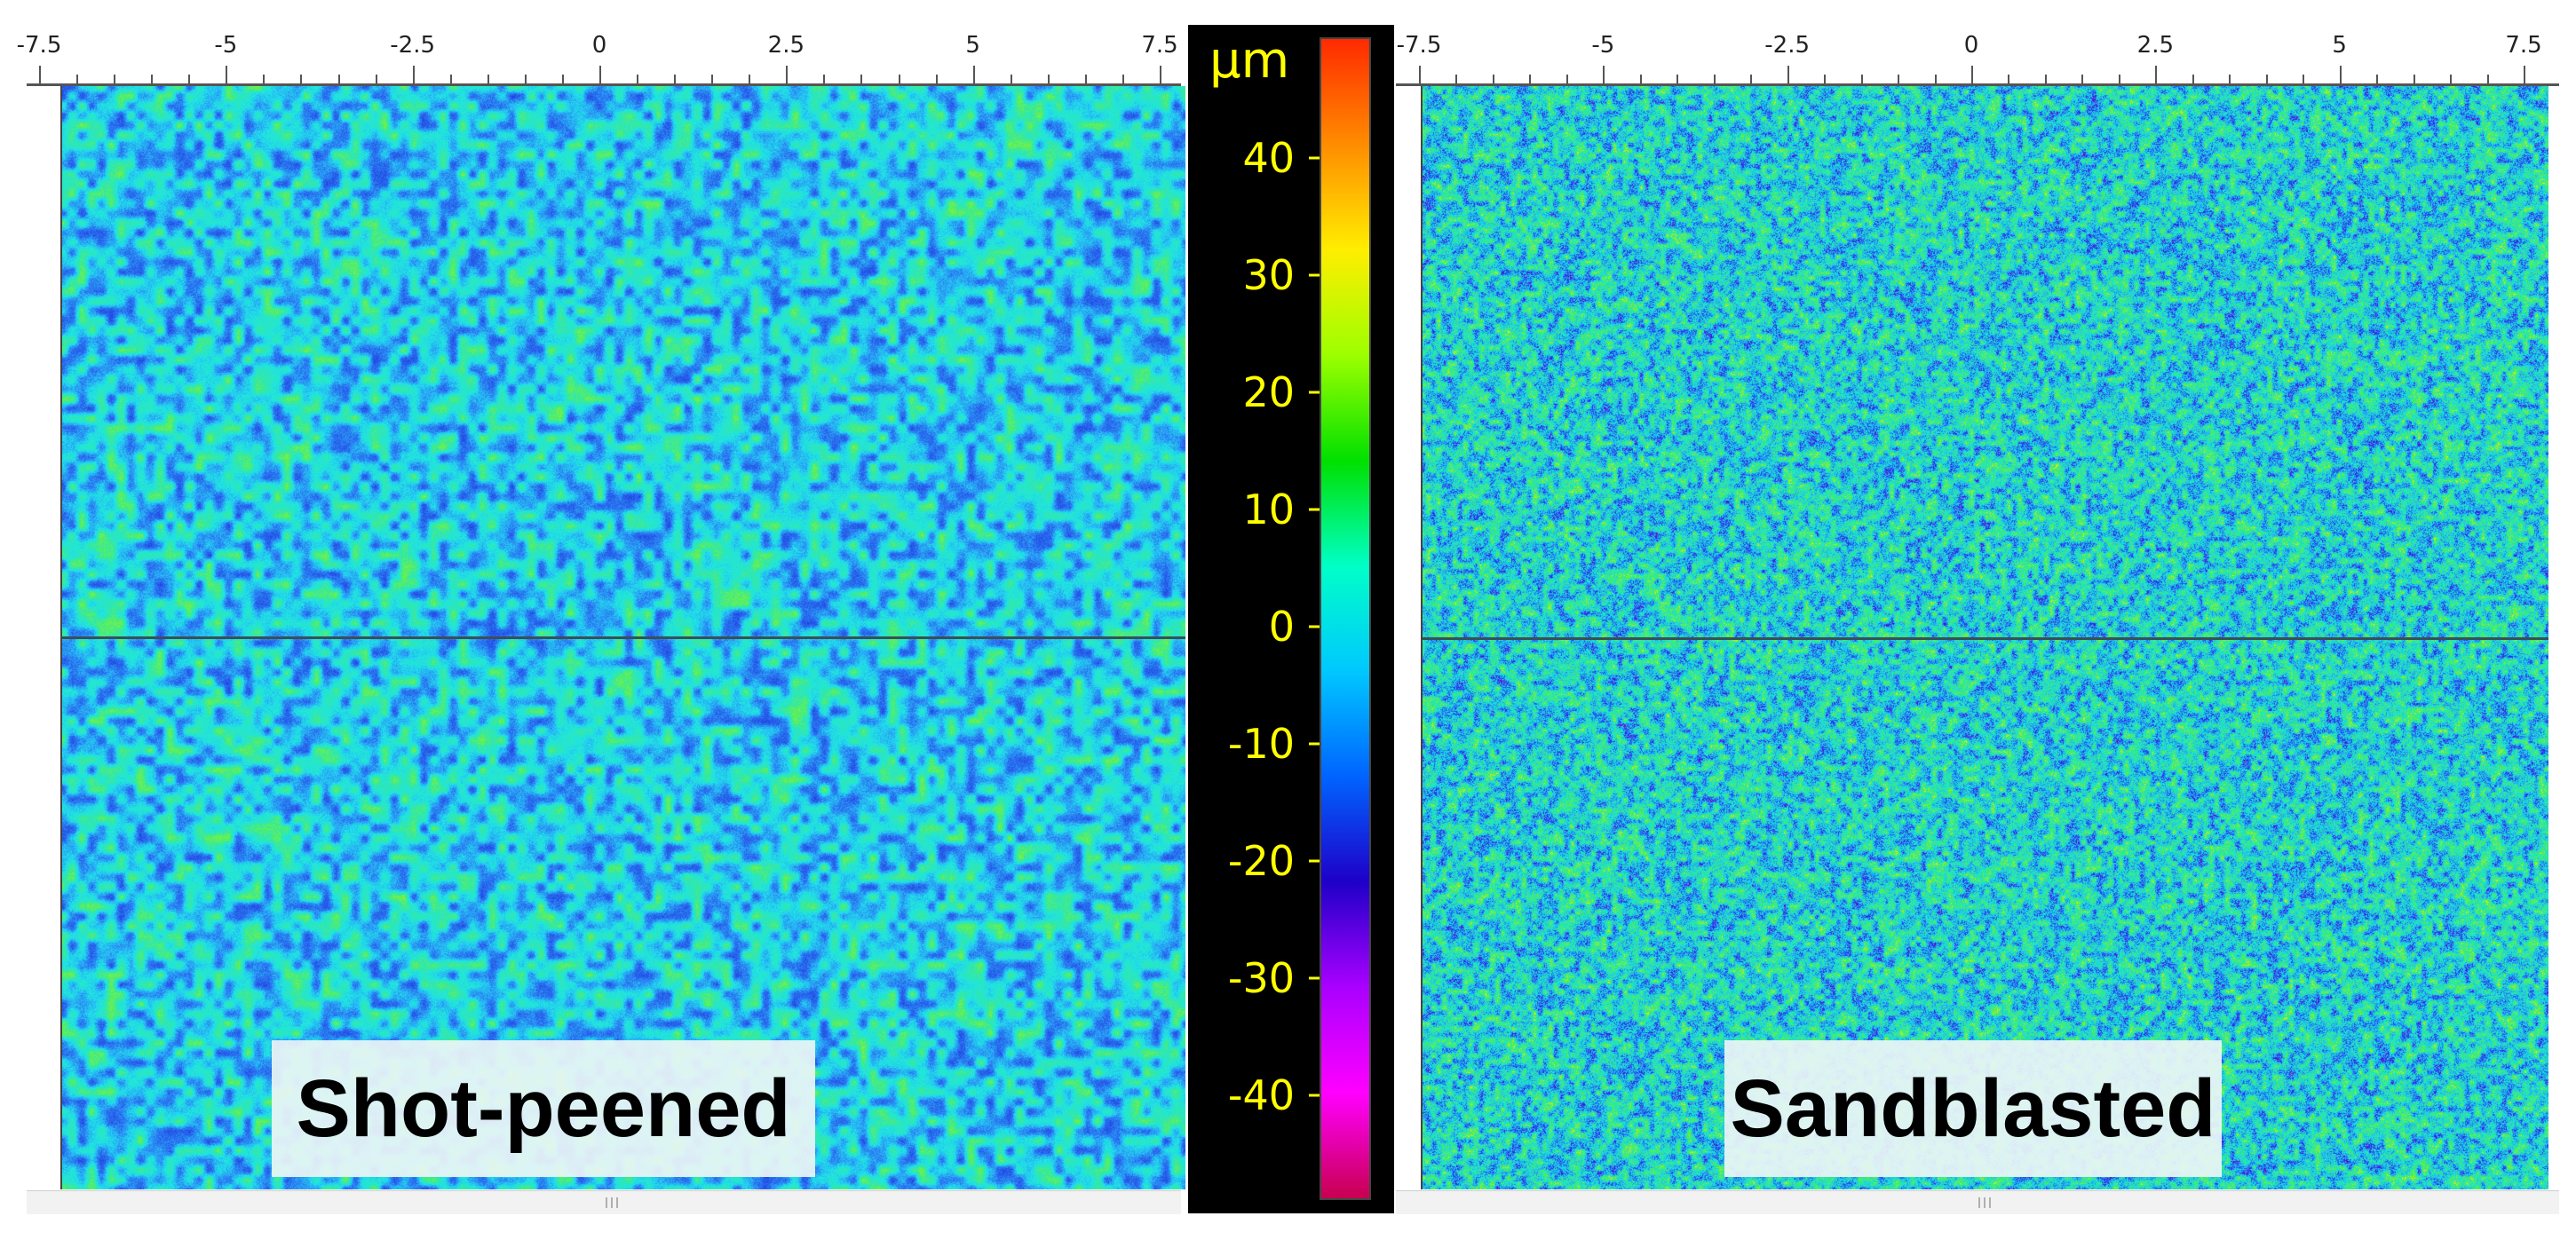 This screenshot has height=1240, width=2576. Describe the element at coordinates (1261, 978) in the screenshot. I see `colorbar-tick-label: -30` at that location.